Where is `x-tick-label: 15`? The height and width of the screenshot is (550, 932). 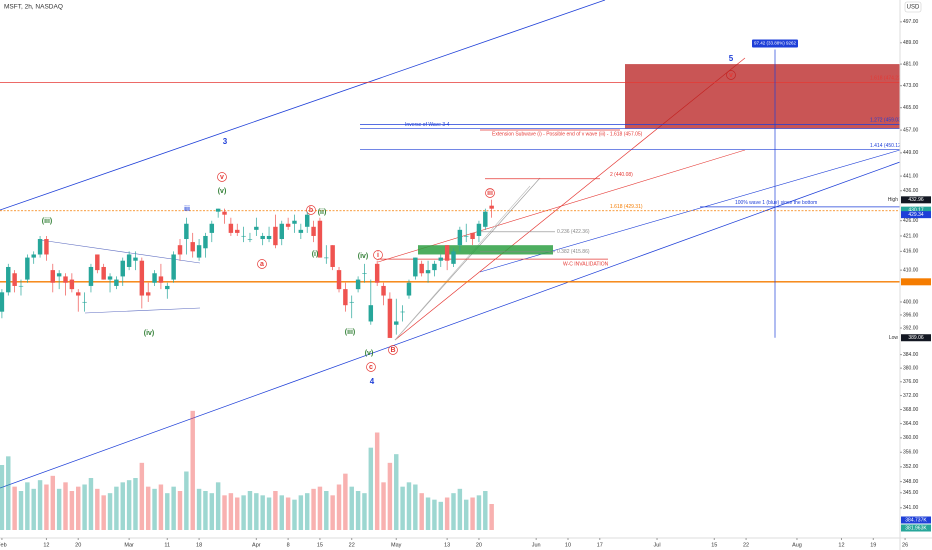 x-tick-label: 15 is located at coordinates (714, 545).